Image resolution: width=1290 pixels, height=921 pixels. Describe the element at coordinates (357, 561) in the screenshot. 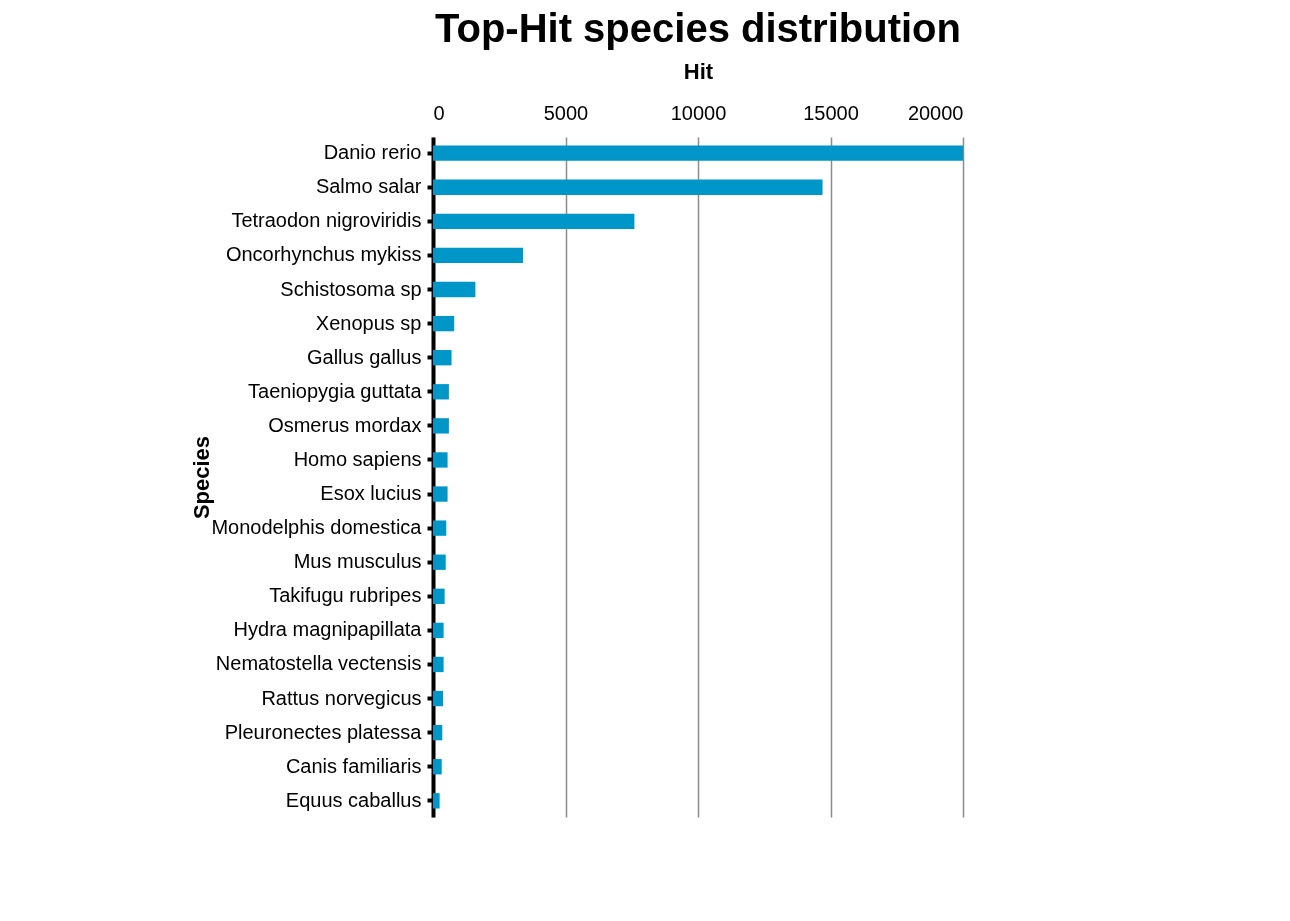

I see `y-tick-label: Mus musculus` at that location.